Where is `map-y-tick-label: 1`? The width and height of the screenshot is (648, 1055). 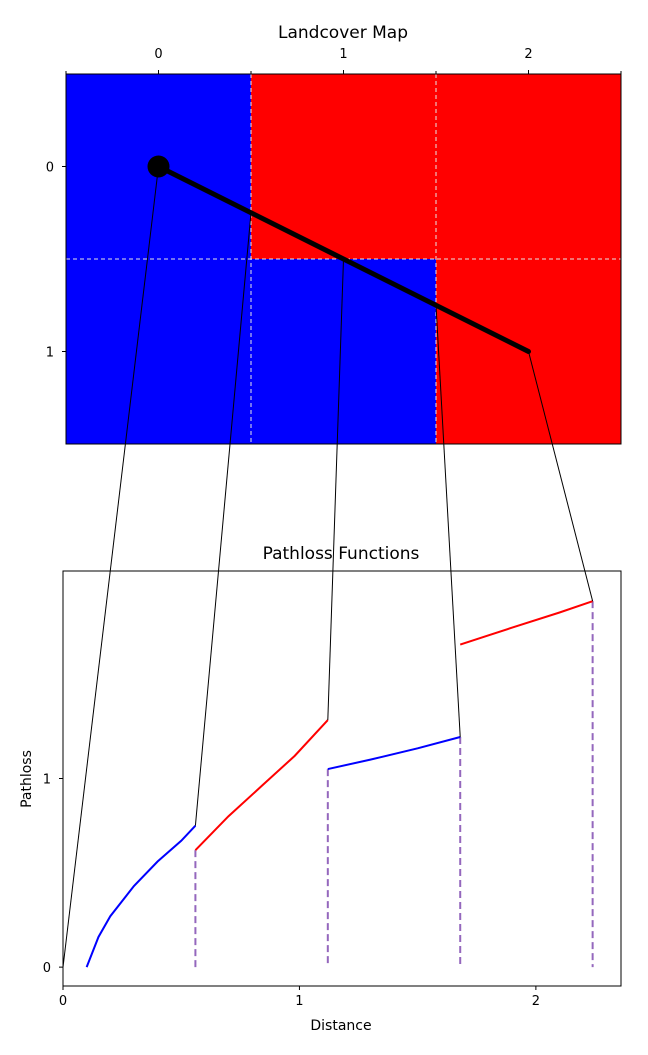 map-y-tick-label: 1 is located at coordinates (50, 353).